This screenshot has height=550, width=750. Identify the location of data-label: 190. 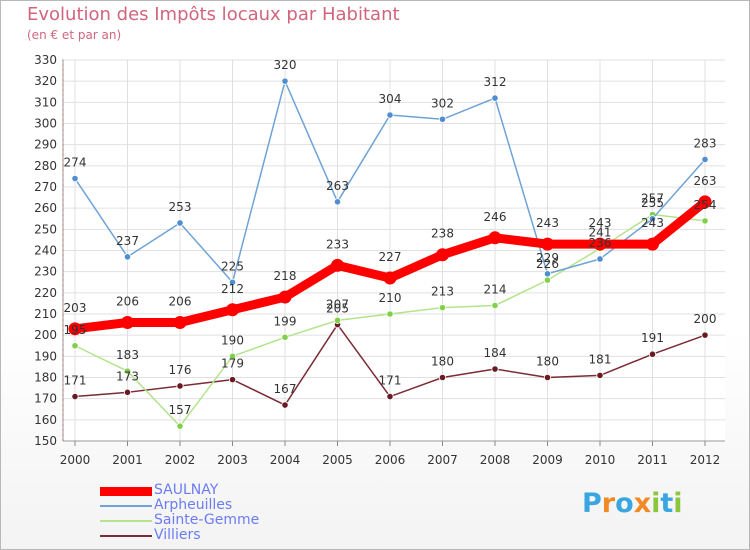
(232, 340).